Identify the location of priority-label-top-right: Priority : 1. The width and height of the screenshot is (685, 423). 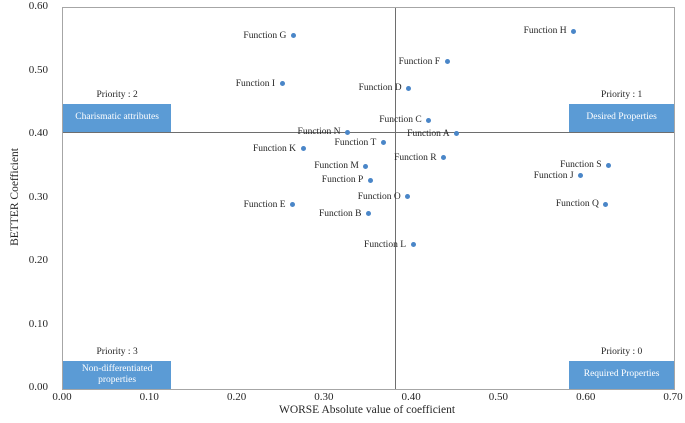
(622, 94).